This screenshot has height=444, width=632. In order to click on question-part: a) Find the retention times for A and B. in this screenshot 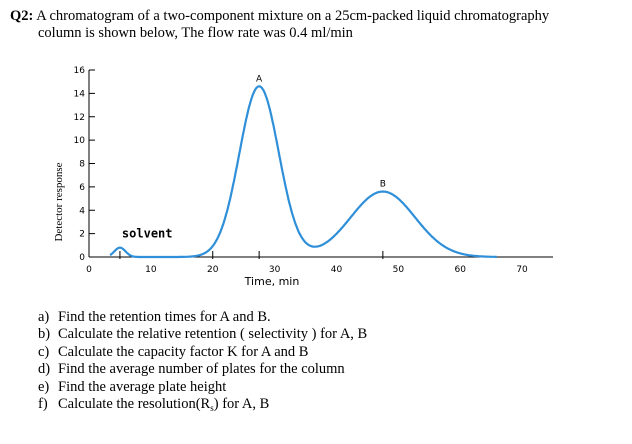, I will do `click(202, 317)`.